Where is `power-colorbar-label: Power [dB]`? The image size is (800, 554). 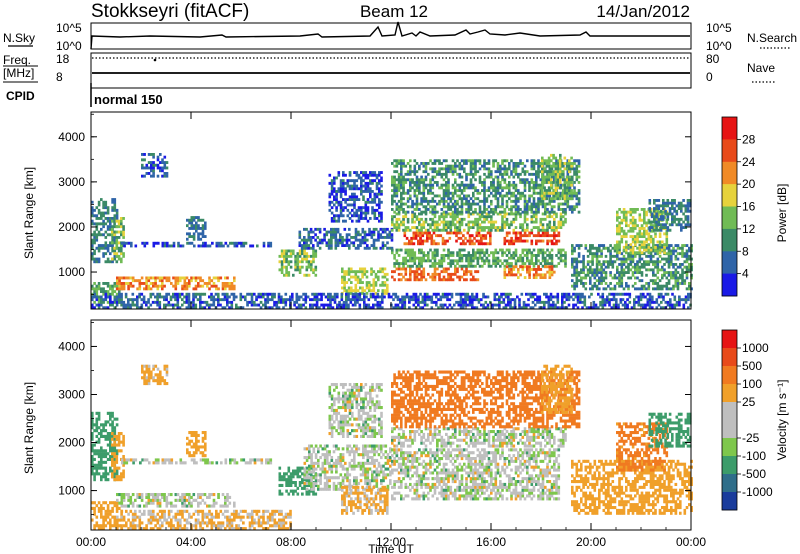
power-colorbar-label: Power [dB] is located at coordinates (782, 213).